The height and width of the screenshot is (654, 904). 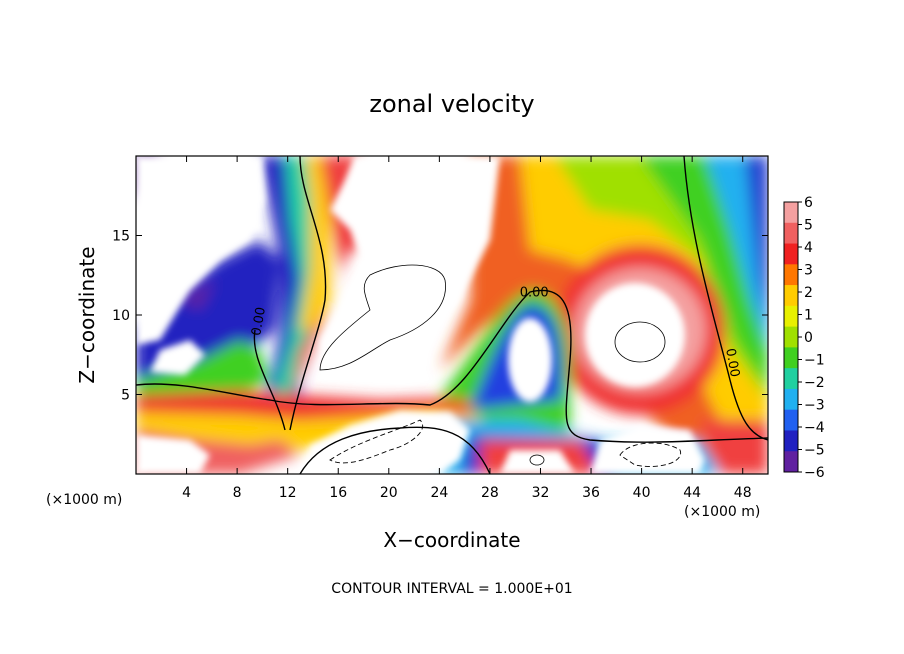 I want to click on x-tick-label: 40, so click(x=642, y=493).